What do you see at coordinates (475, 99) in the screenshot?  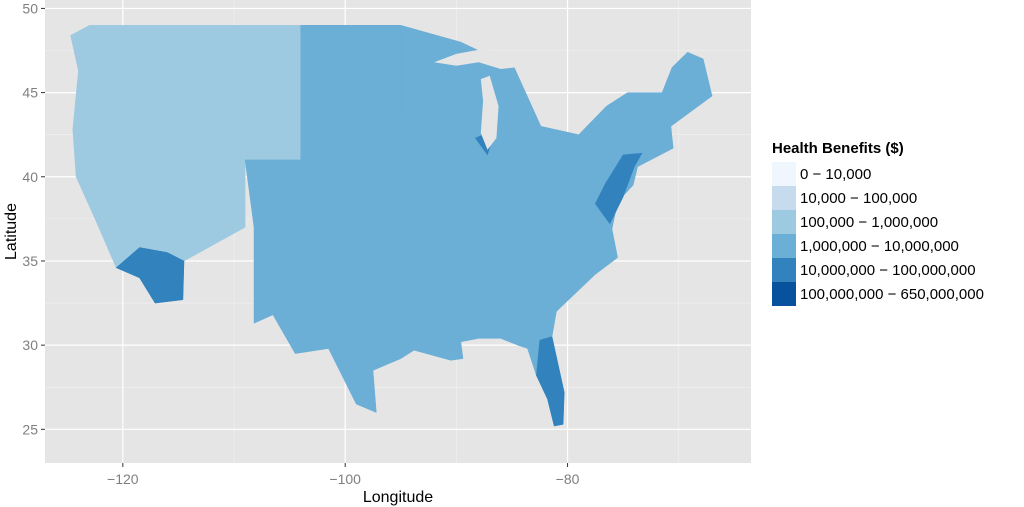 I see `water-bodies` at bounding box center [475, 99].